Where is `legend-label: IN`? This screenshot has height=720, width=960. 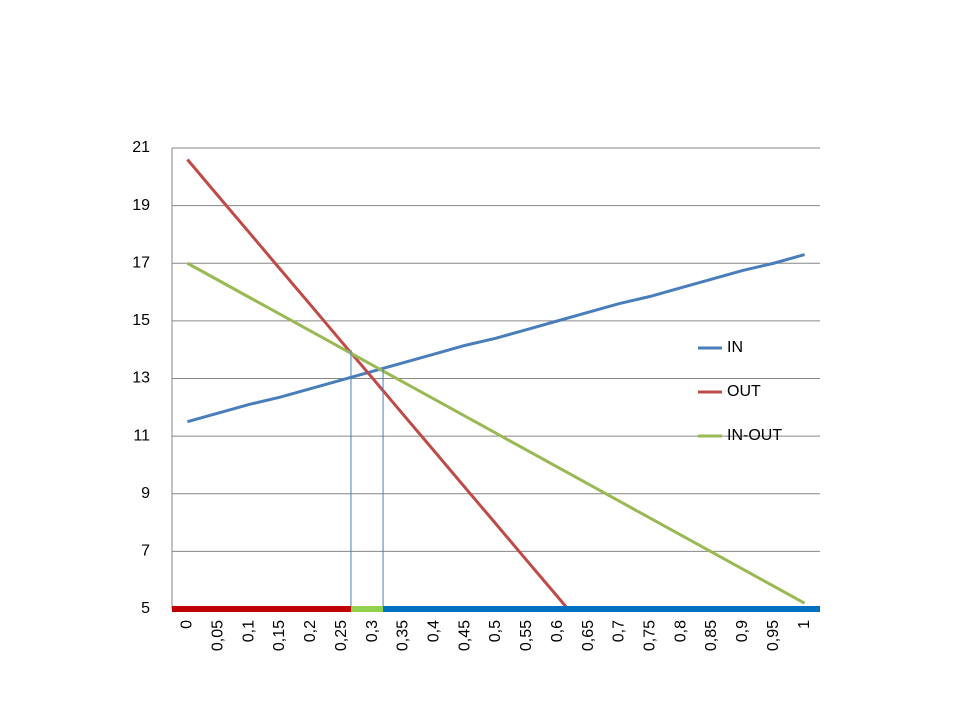
legend-label: IN is located at coordinates (735, 347).